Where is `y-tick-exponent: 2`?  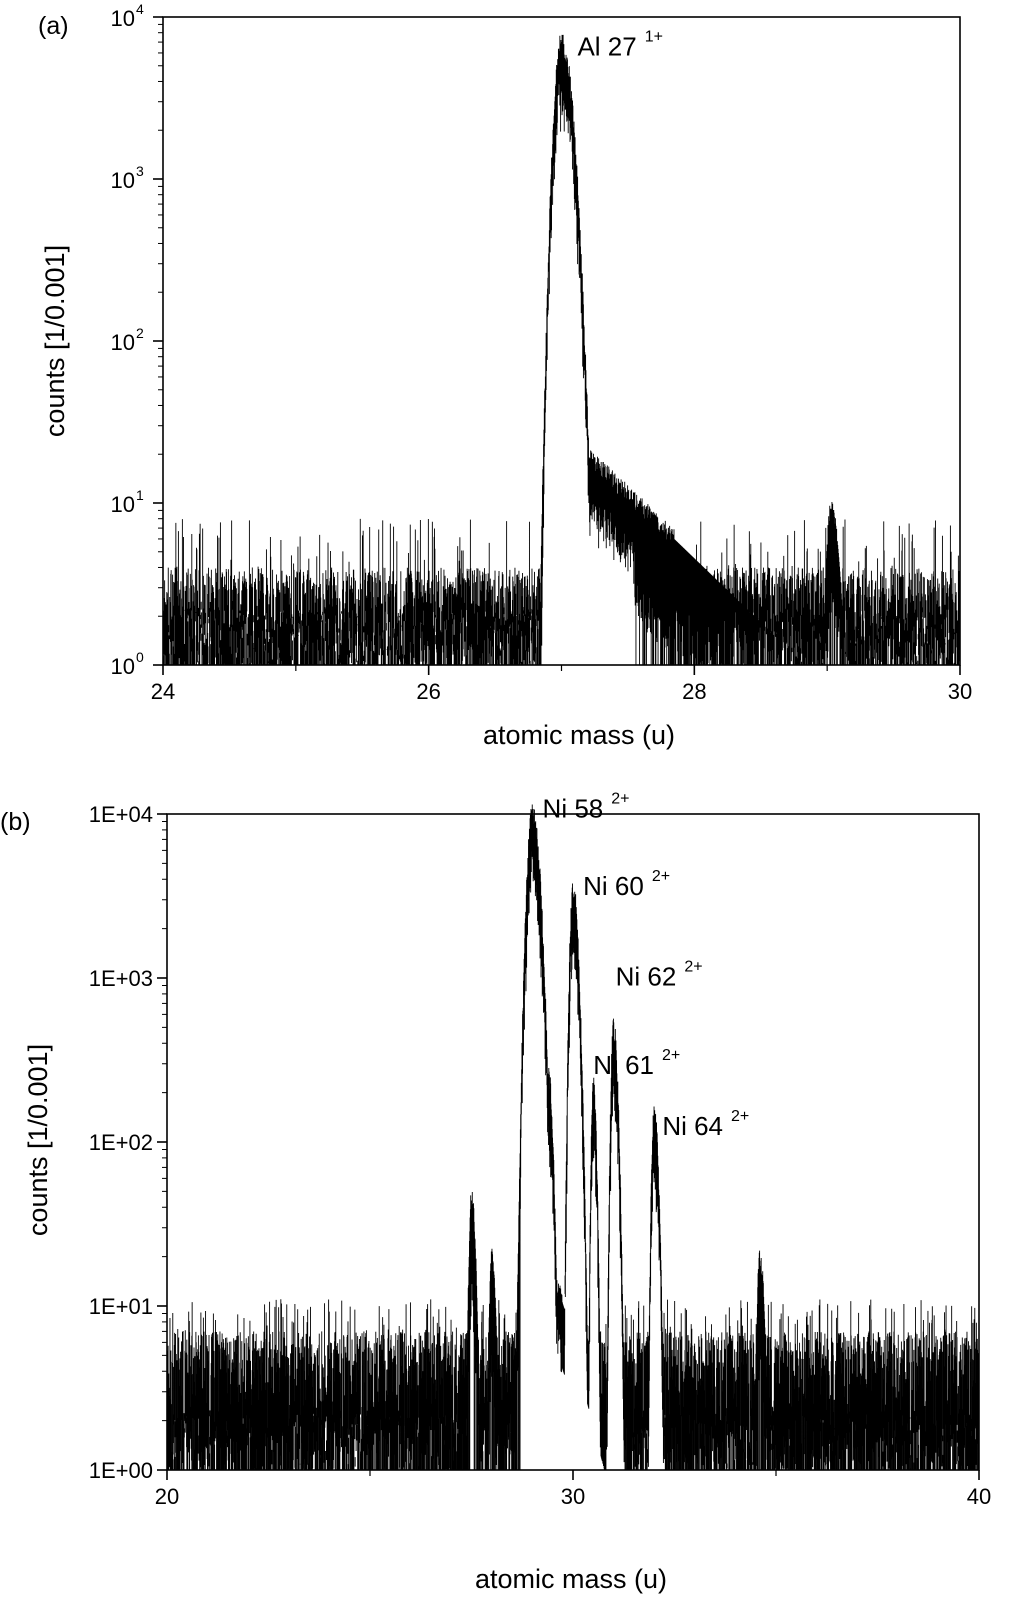 y-tick-exponent: 2 is located at coordinates (140, 333).